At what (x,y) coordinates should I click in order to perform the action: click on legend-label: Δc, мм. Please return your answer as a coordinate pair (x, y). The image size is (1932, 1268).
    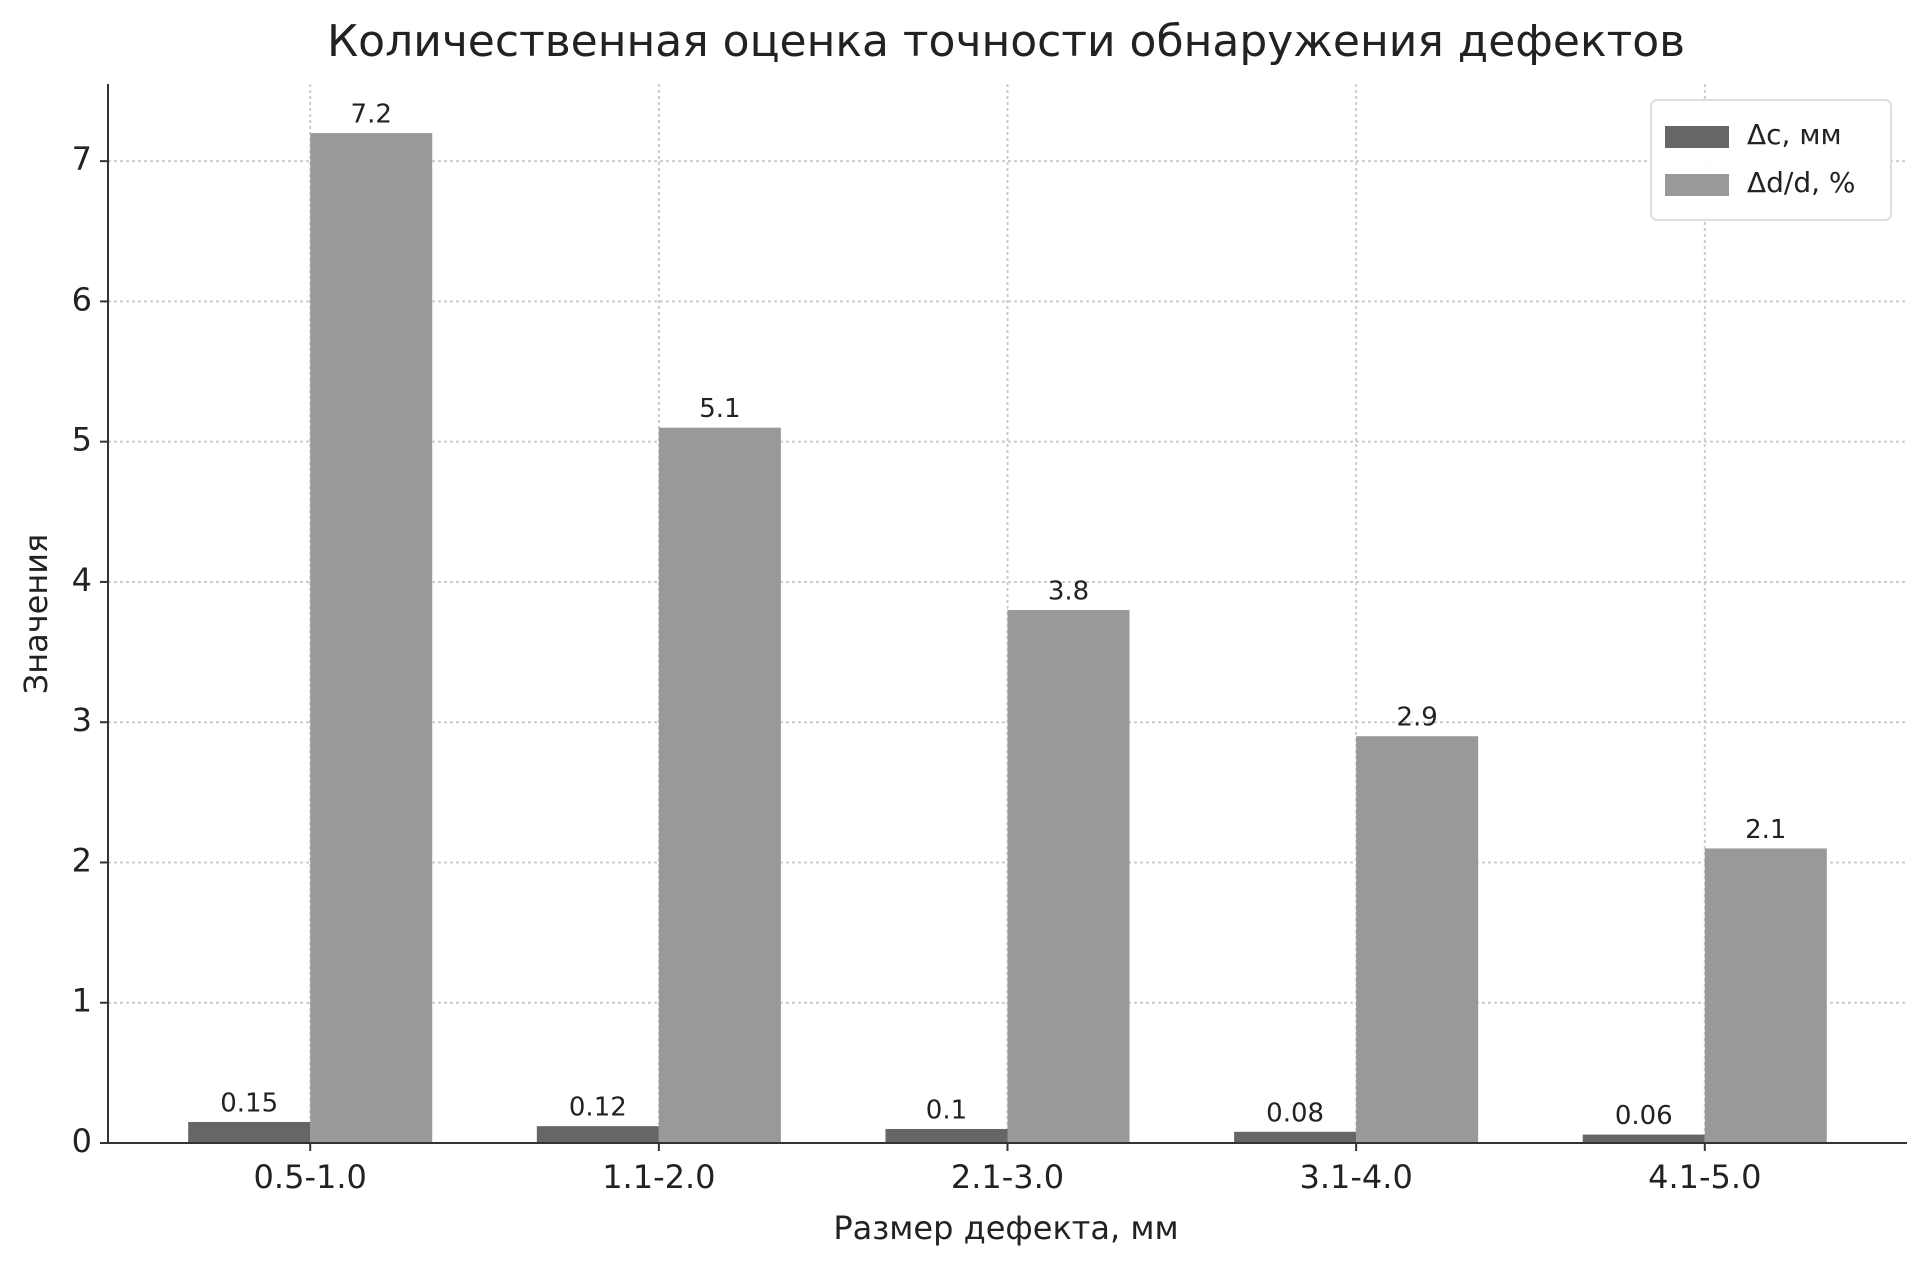
    Looking at the image, I should click on (1794, 134).